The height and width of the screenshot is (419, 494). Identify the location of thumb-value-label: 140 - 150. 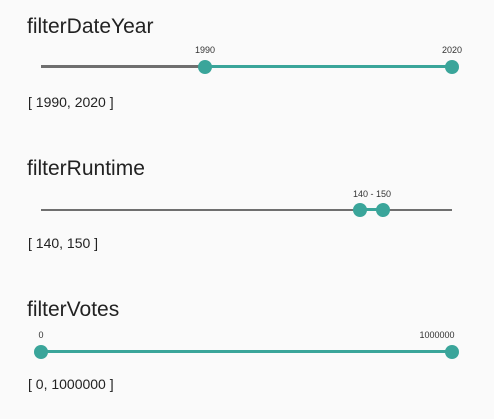
(372, 194).